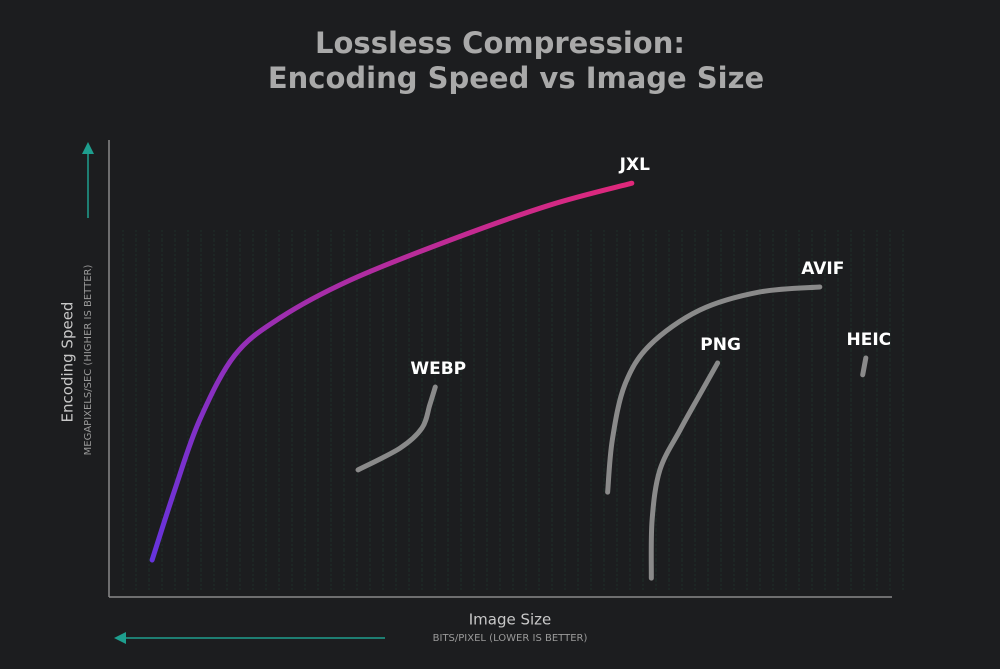  What do you see at coordinates (500, 43) in the screenshot?
I see `chart-title: Lossless Compression:` at bounding box center [500, 43].